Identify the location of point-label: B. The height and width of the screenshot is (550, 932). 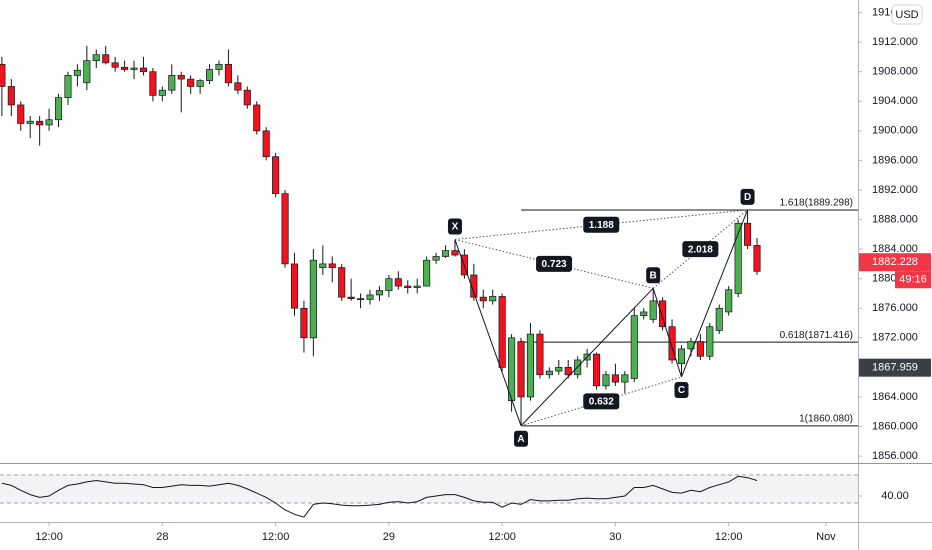
(653, 275).